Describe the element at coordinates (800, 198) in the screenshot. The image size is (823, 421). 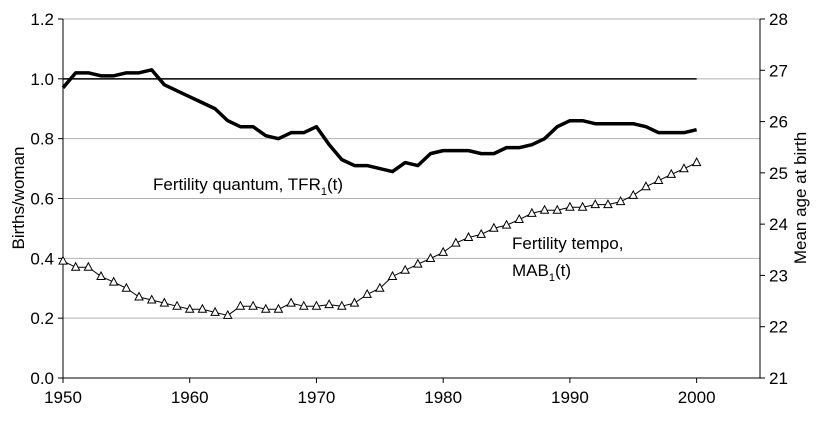
I see `y2-axis-label: Mean age at birth` at that location.